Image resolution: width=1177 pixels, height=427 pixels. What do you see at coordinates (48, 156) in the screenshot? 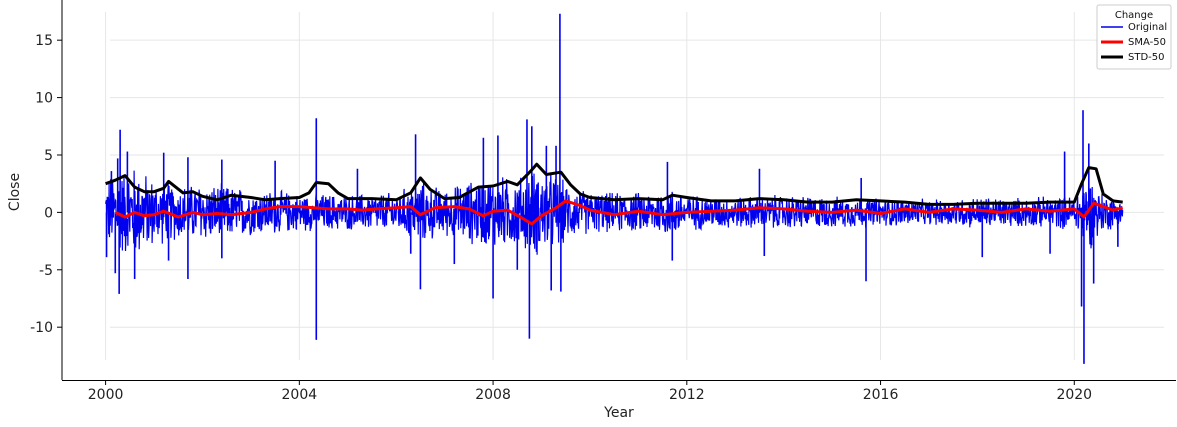
I see `y-tick-label: 5` at bounding box center [48, 156].